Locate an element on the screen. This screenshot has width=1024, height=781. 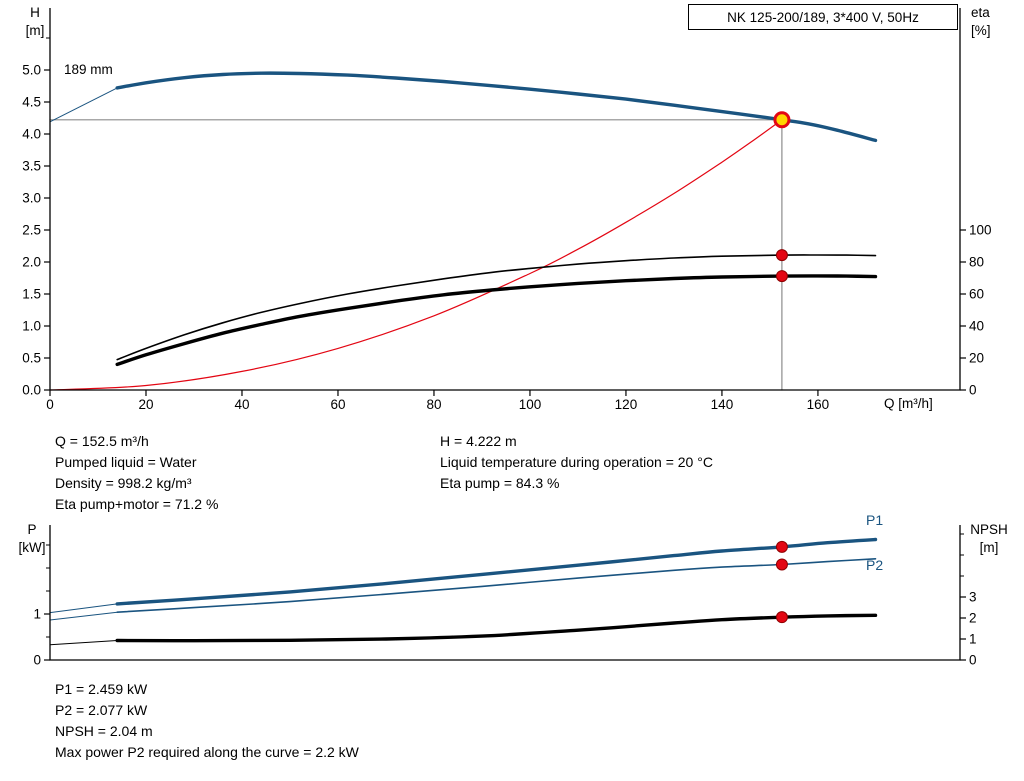
info-p2: P2 = 2.077 kW is located at coordinates (101, 710).